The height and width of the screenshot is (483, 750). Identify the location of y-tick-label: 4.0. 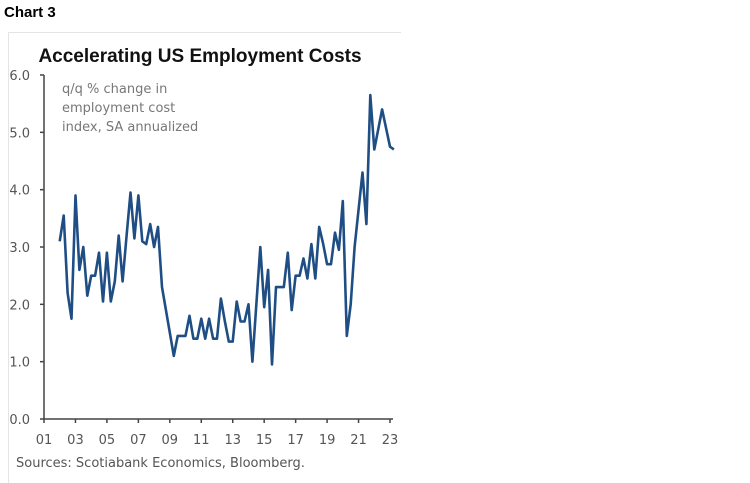
(19, 191).